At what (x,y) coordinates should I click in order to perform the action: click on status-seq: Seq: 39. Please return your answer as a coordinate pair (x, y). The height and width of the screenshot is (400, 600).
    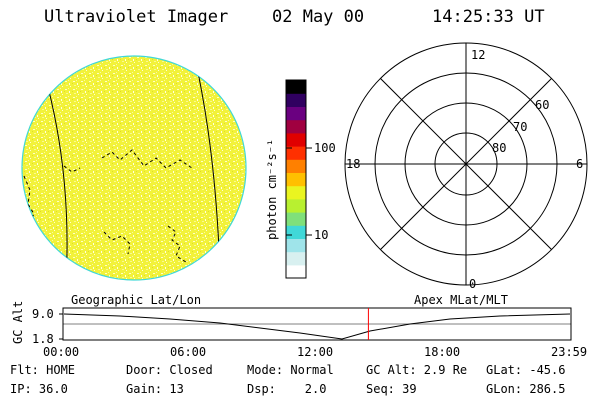
    Looking at the image, I should click on (391, 389).